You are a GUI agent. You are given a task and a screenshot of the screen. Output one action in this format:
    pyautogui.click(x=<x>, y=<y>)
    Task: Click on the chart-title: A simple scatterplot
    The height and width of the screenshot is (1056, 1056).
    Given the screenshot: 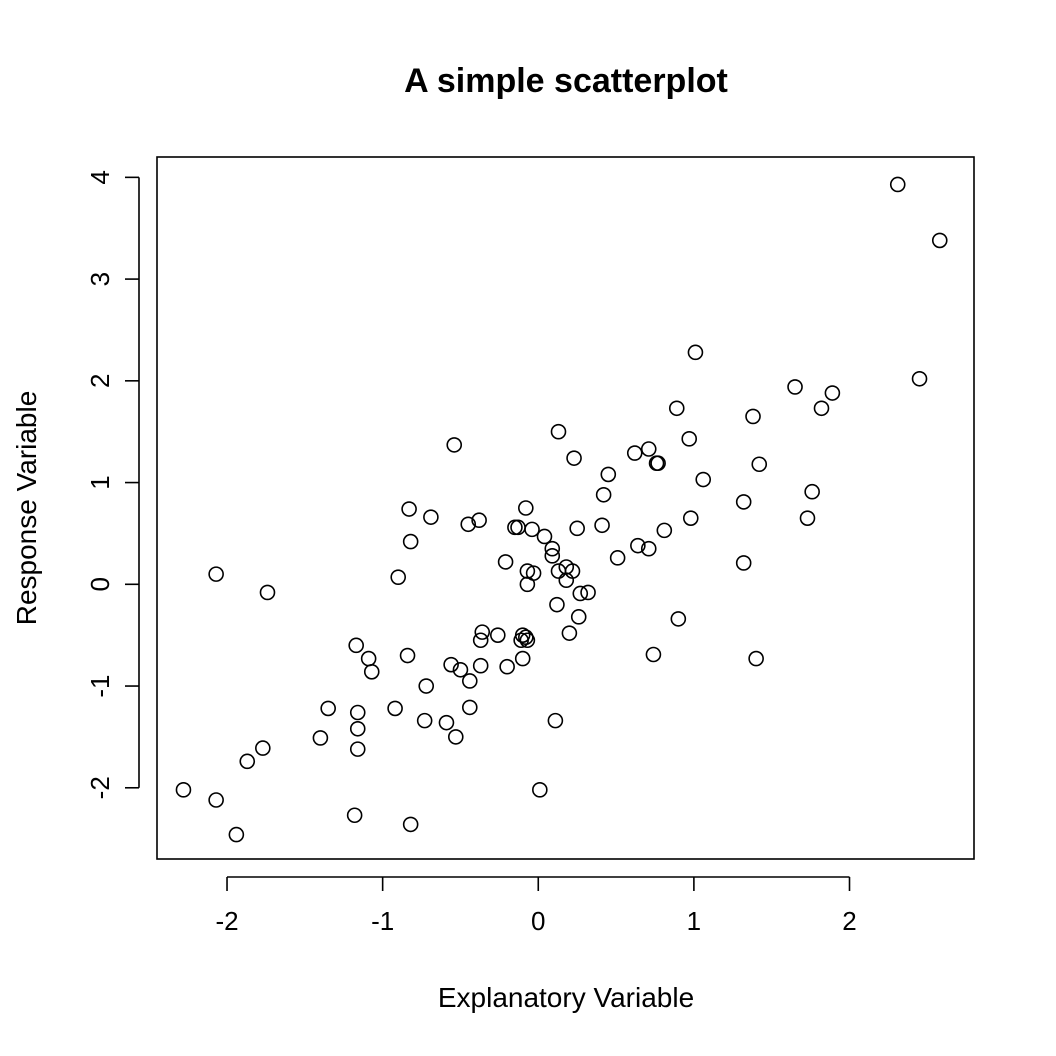 What is the action you would take?
    pyautogui.click(x=566, y=81)
    